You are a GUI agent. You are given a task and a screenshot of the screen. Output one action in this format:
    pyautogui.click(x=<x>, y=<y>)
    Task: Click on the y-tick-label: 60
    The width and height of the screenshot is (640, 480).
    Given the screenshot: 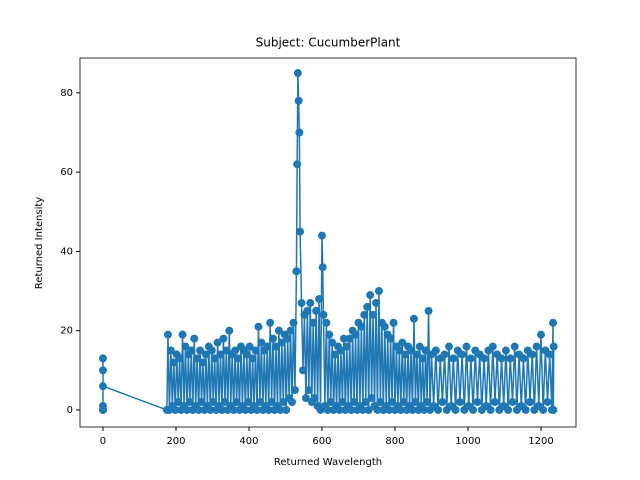 What is the action you would take?
    pyautogui.click(x=66, y=172)
    